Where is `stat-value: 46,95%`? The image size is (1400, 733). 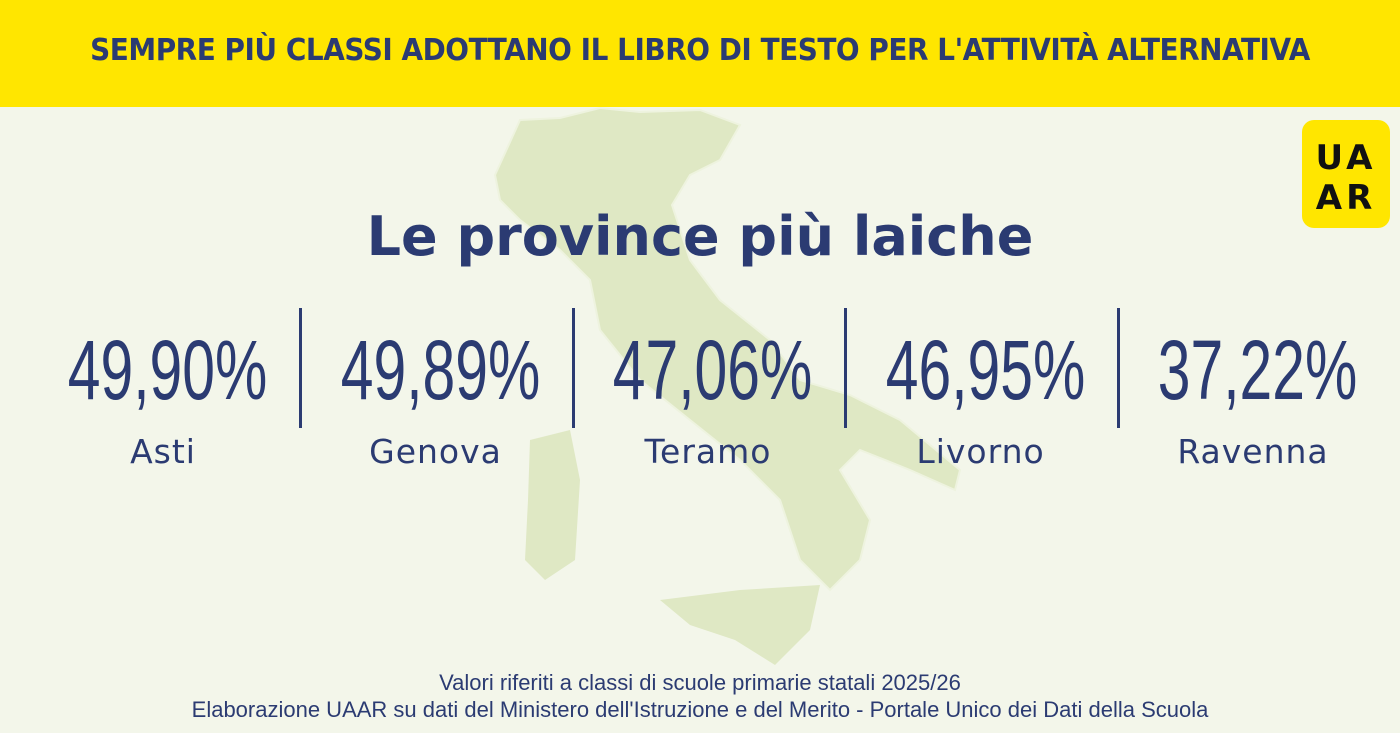
stat-value: 46,95% is located at coordinates (985, 370).